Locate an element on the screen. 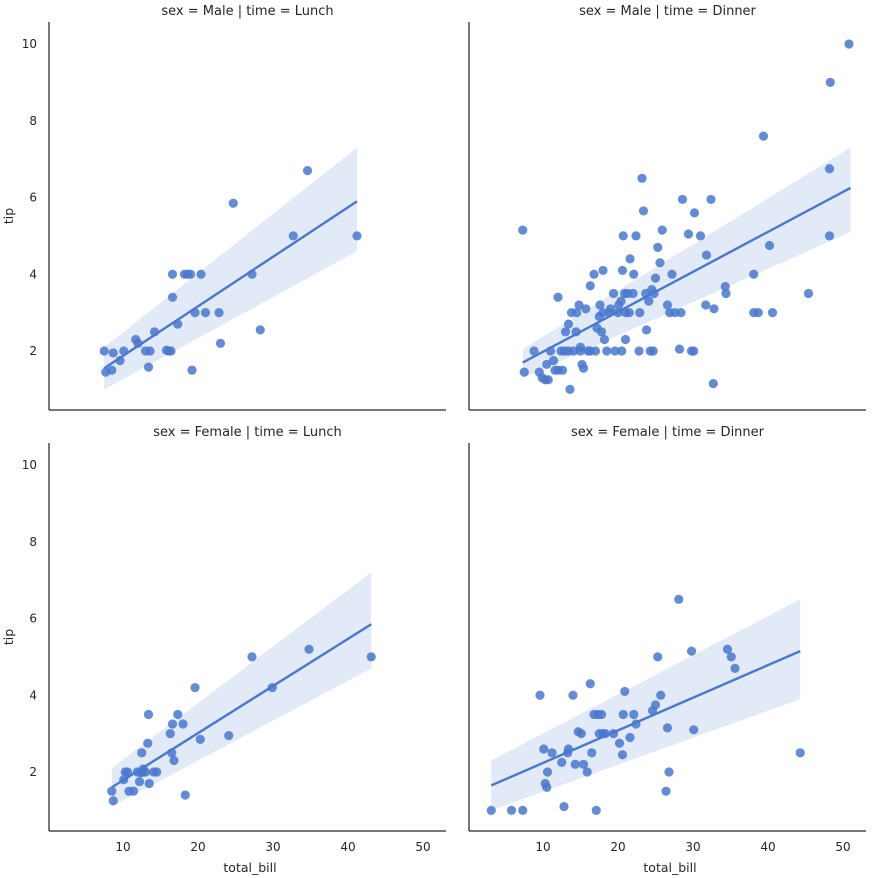  x-tick-label: 30 is located at coordinates (692, 847).